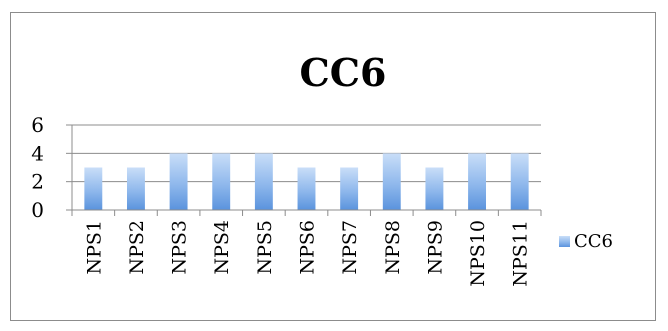 This screenshot has width=668, height=331. Describe the element at coordinates (308, 247) in the screenshot. I see `x-tick-label: NPS6` at that location.